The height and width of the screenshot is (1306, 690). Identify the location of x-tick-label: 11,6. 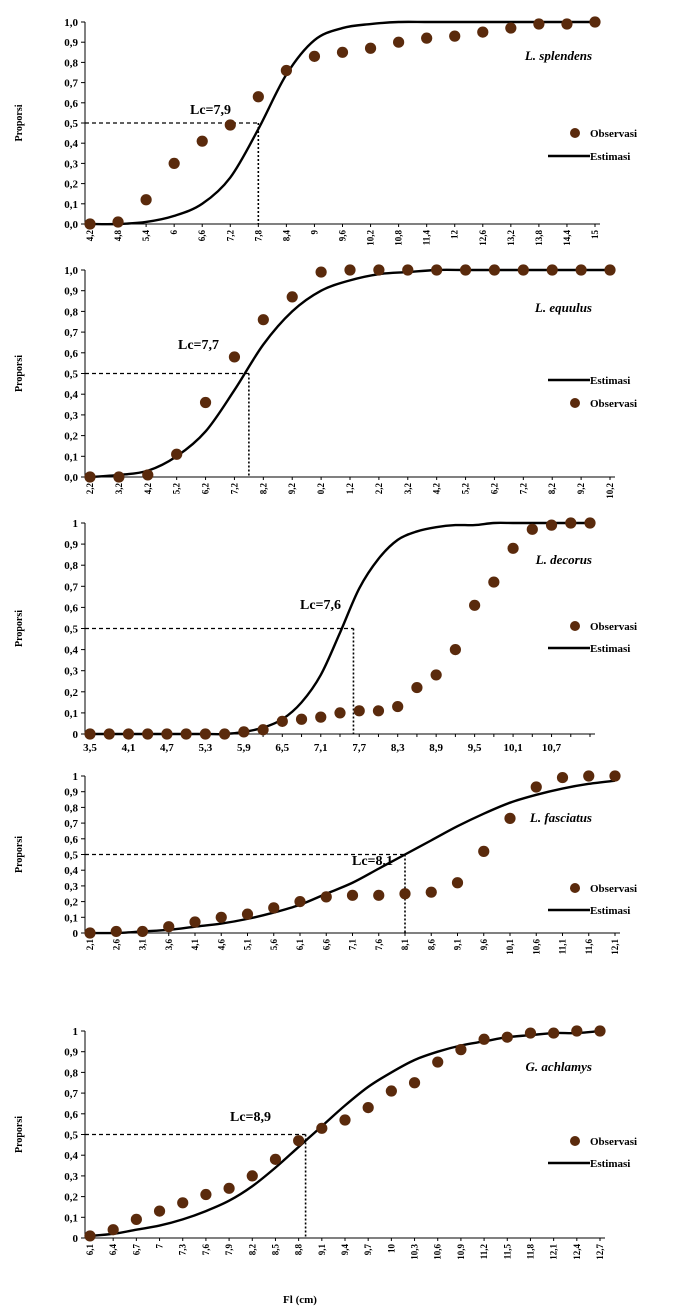
(589, 947).